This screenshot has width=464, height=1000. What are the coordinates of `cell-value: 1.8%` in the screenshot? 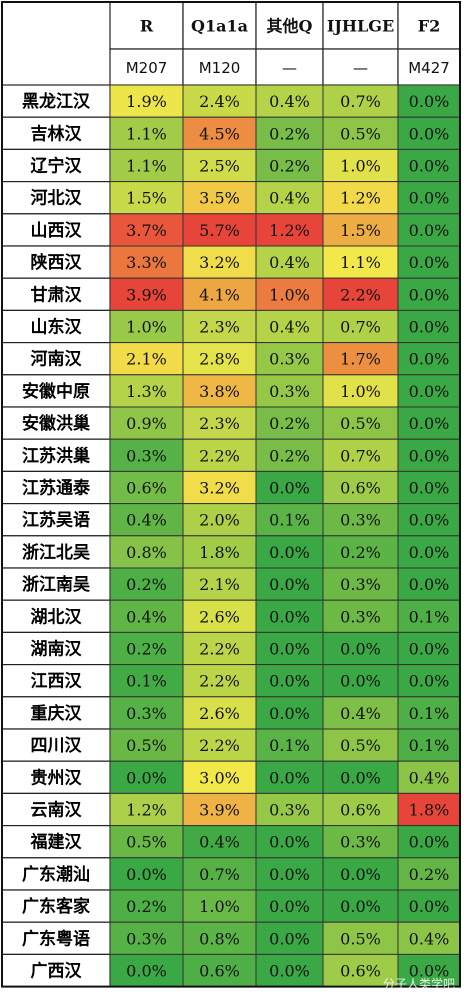 It's located at (429, 810).